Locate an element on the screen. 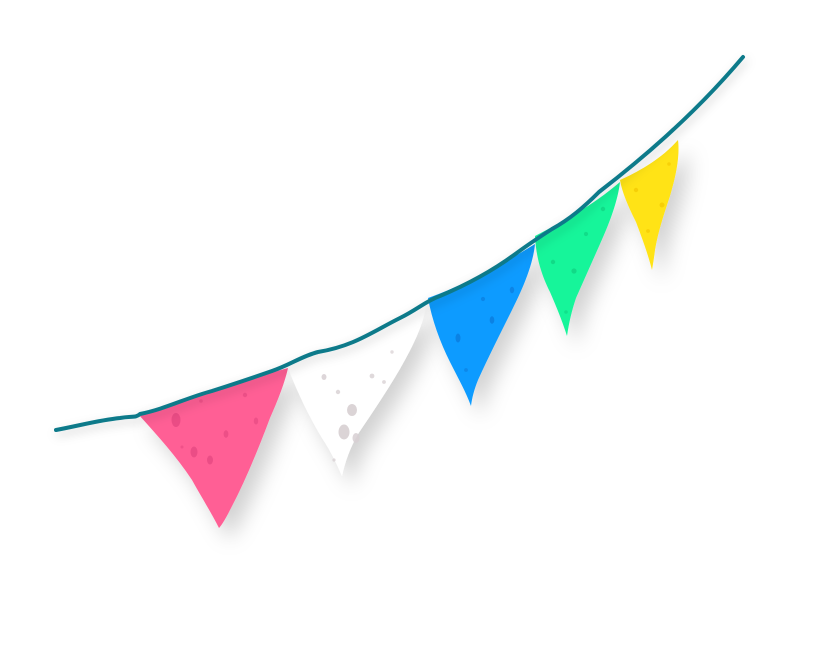 Image resolution: width=838 pixels, height=657 pixels. yellow-pennant is located at coordinates (649, 205).